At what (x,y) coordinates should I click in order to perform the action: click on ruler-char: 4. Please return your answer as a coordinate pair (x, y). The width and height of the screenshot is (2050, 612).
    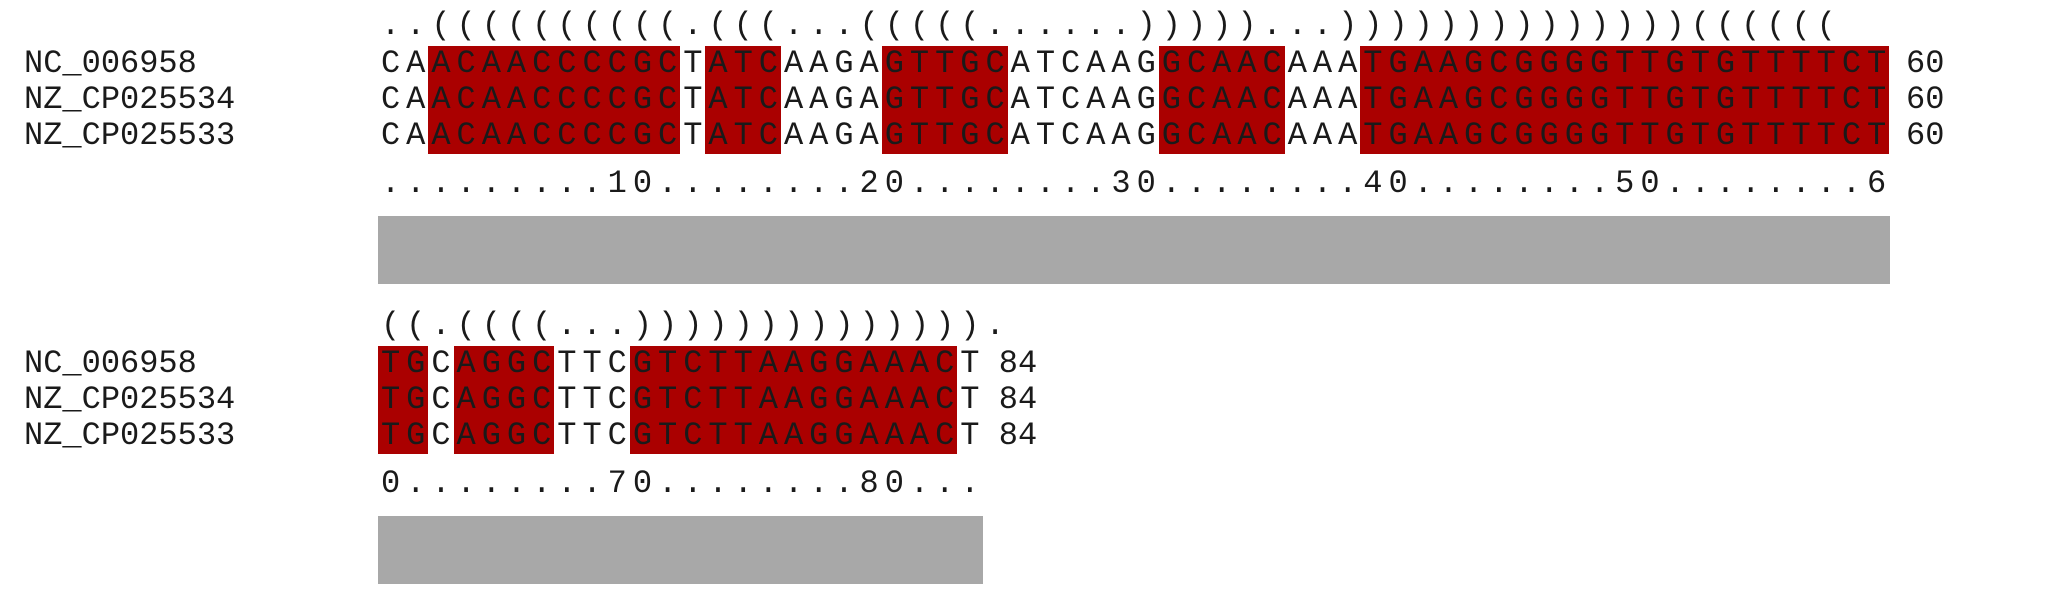
    Looking at the image, I should click on (1373, 183).